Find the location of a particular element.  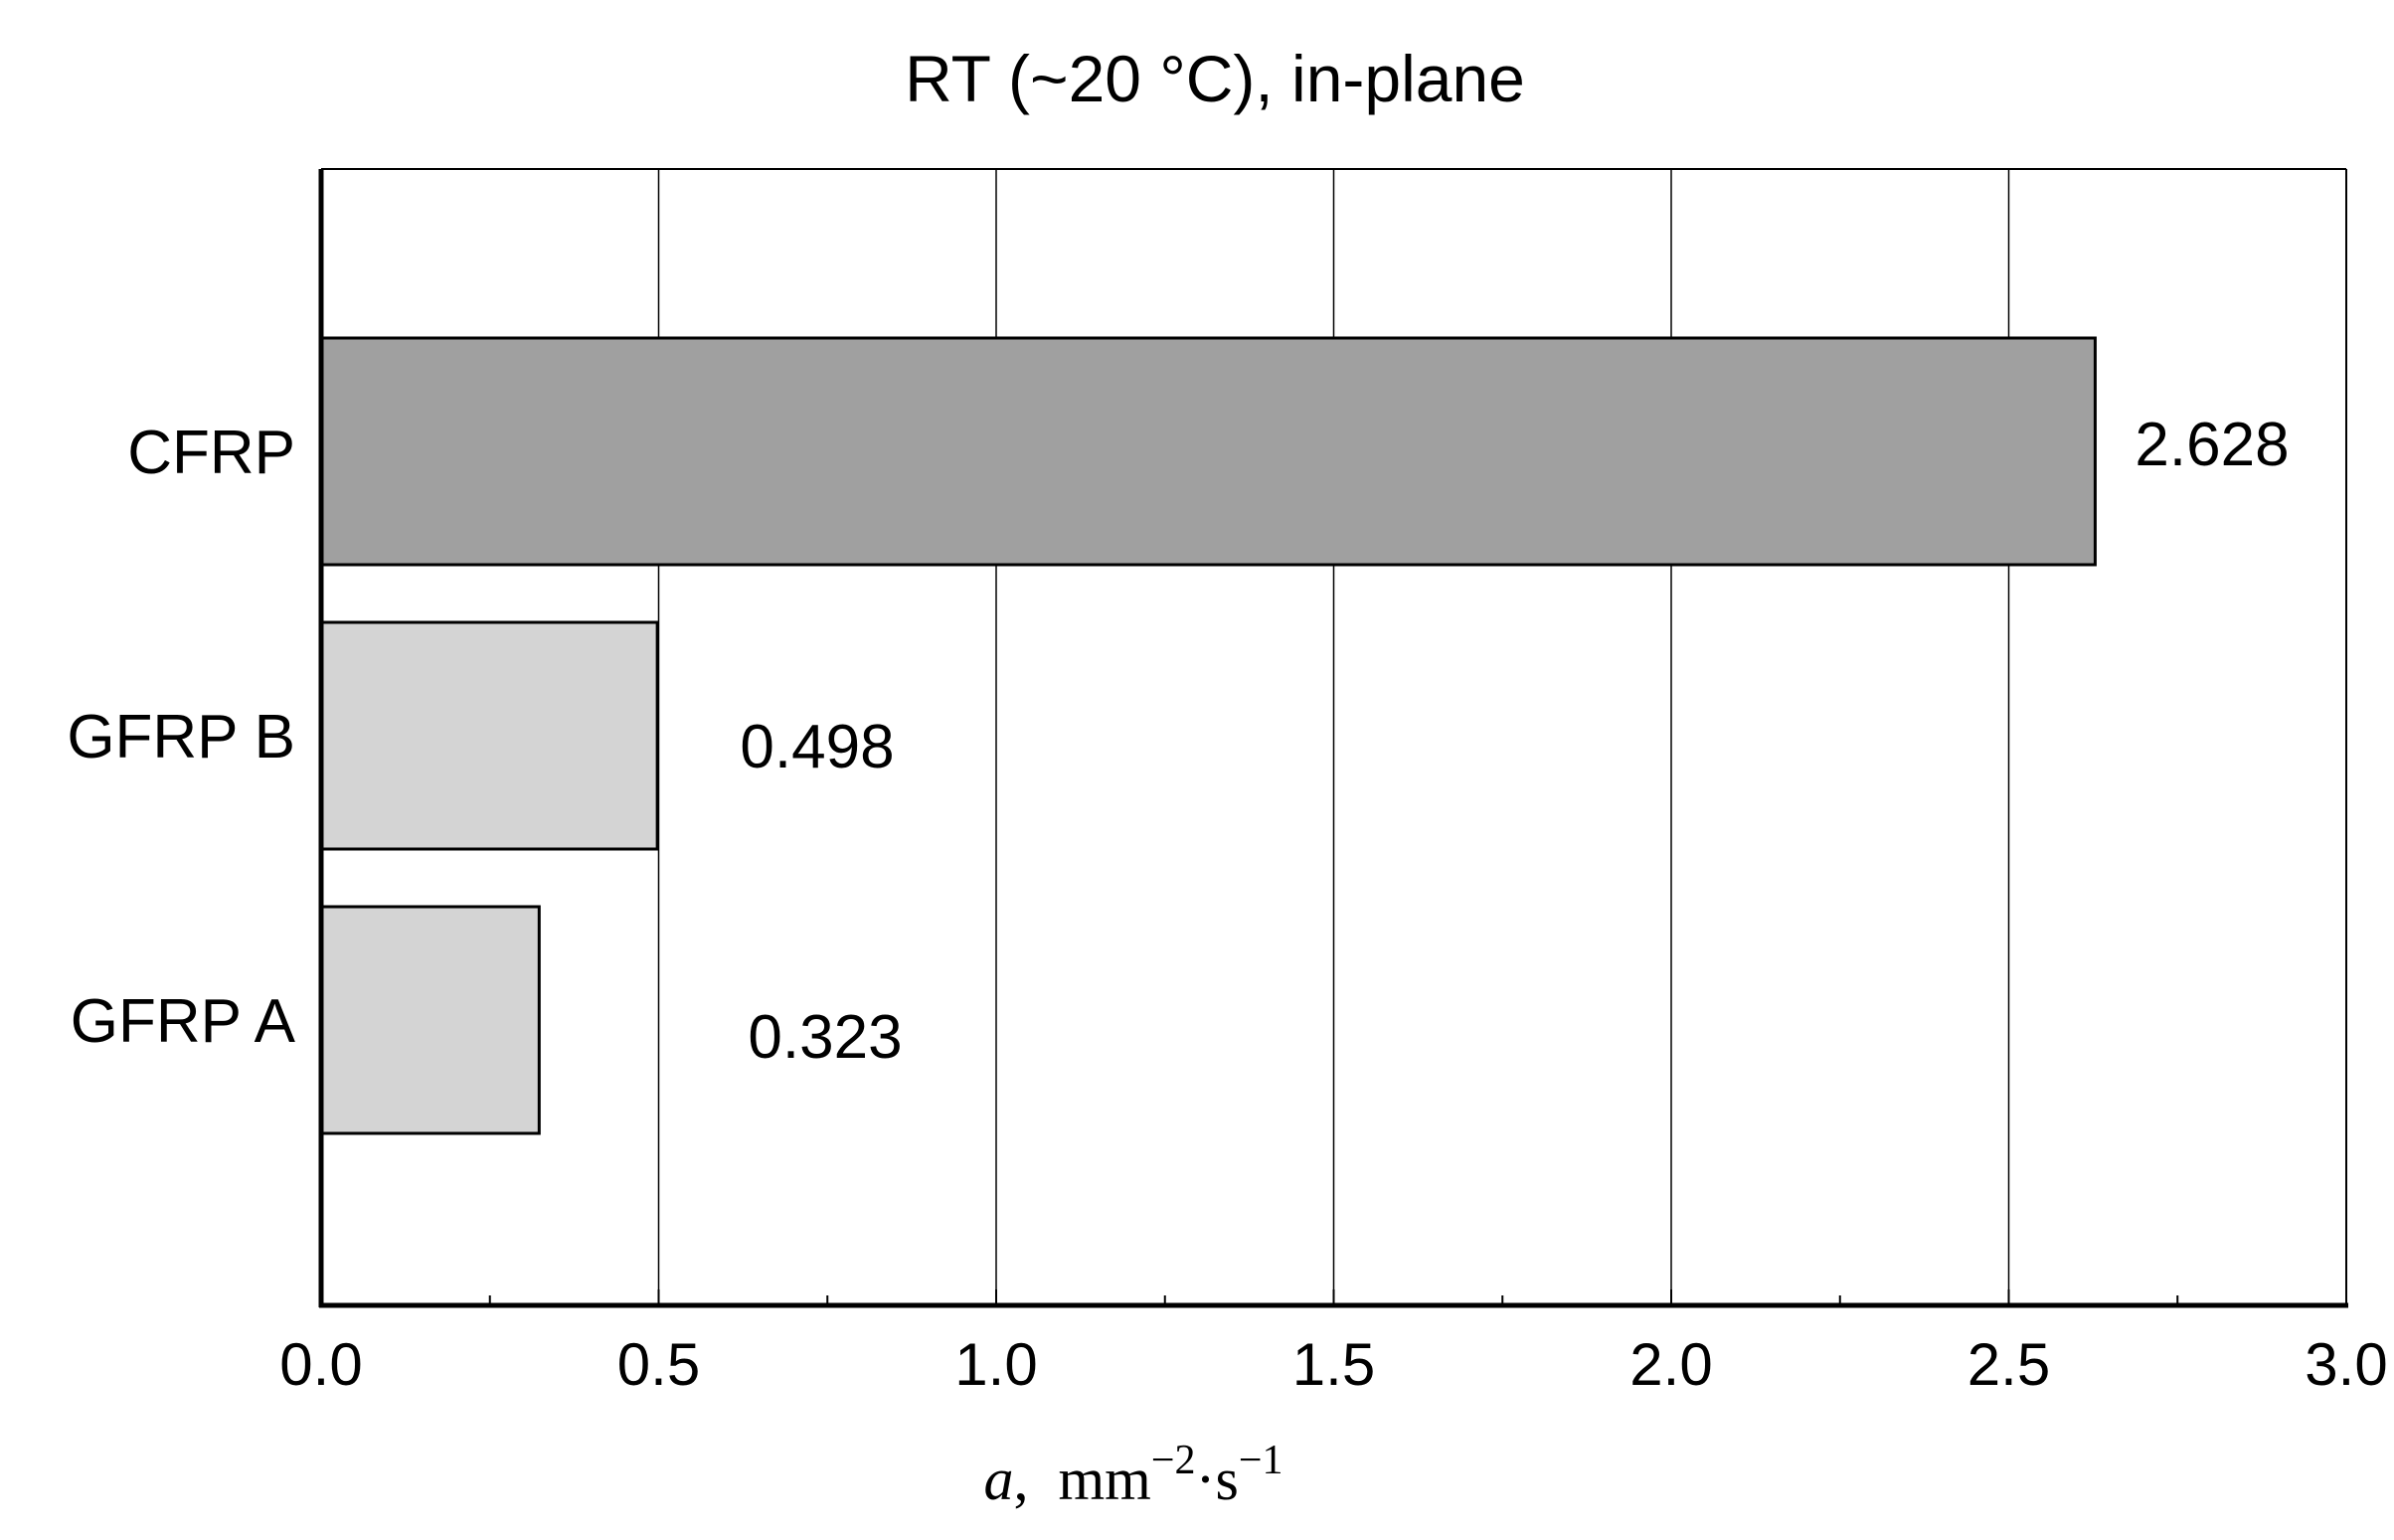

bar-value-label: 0.323 is located at coordinates (825, 1037).